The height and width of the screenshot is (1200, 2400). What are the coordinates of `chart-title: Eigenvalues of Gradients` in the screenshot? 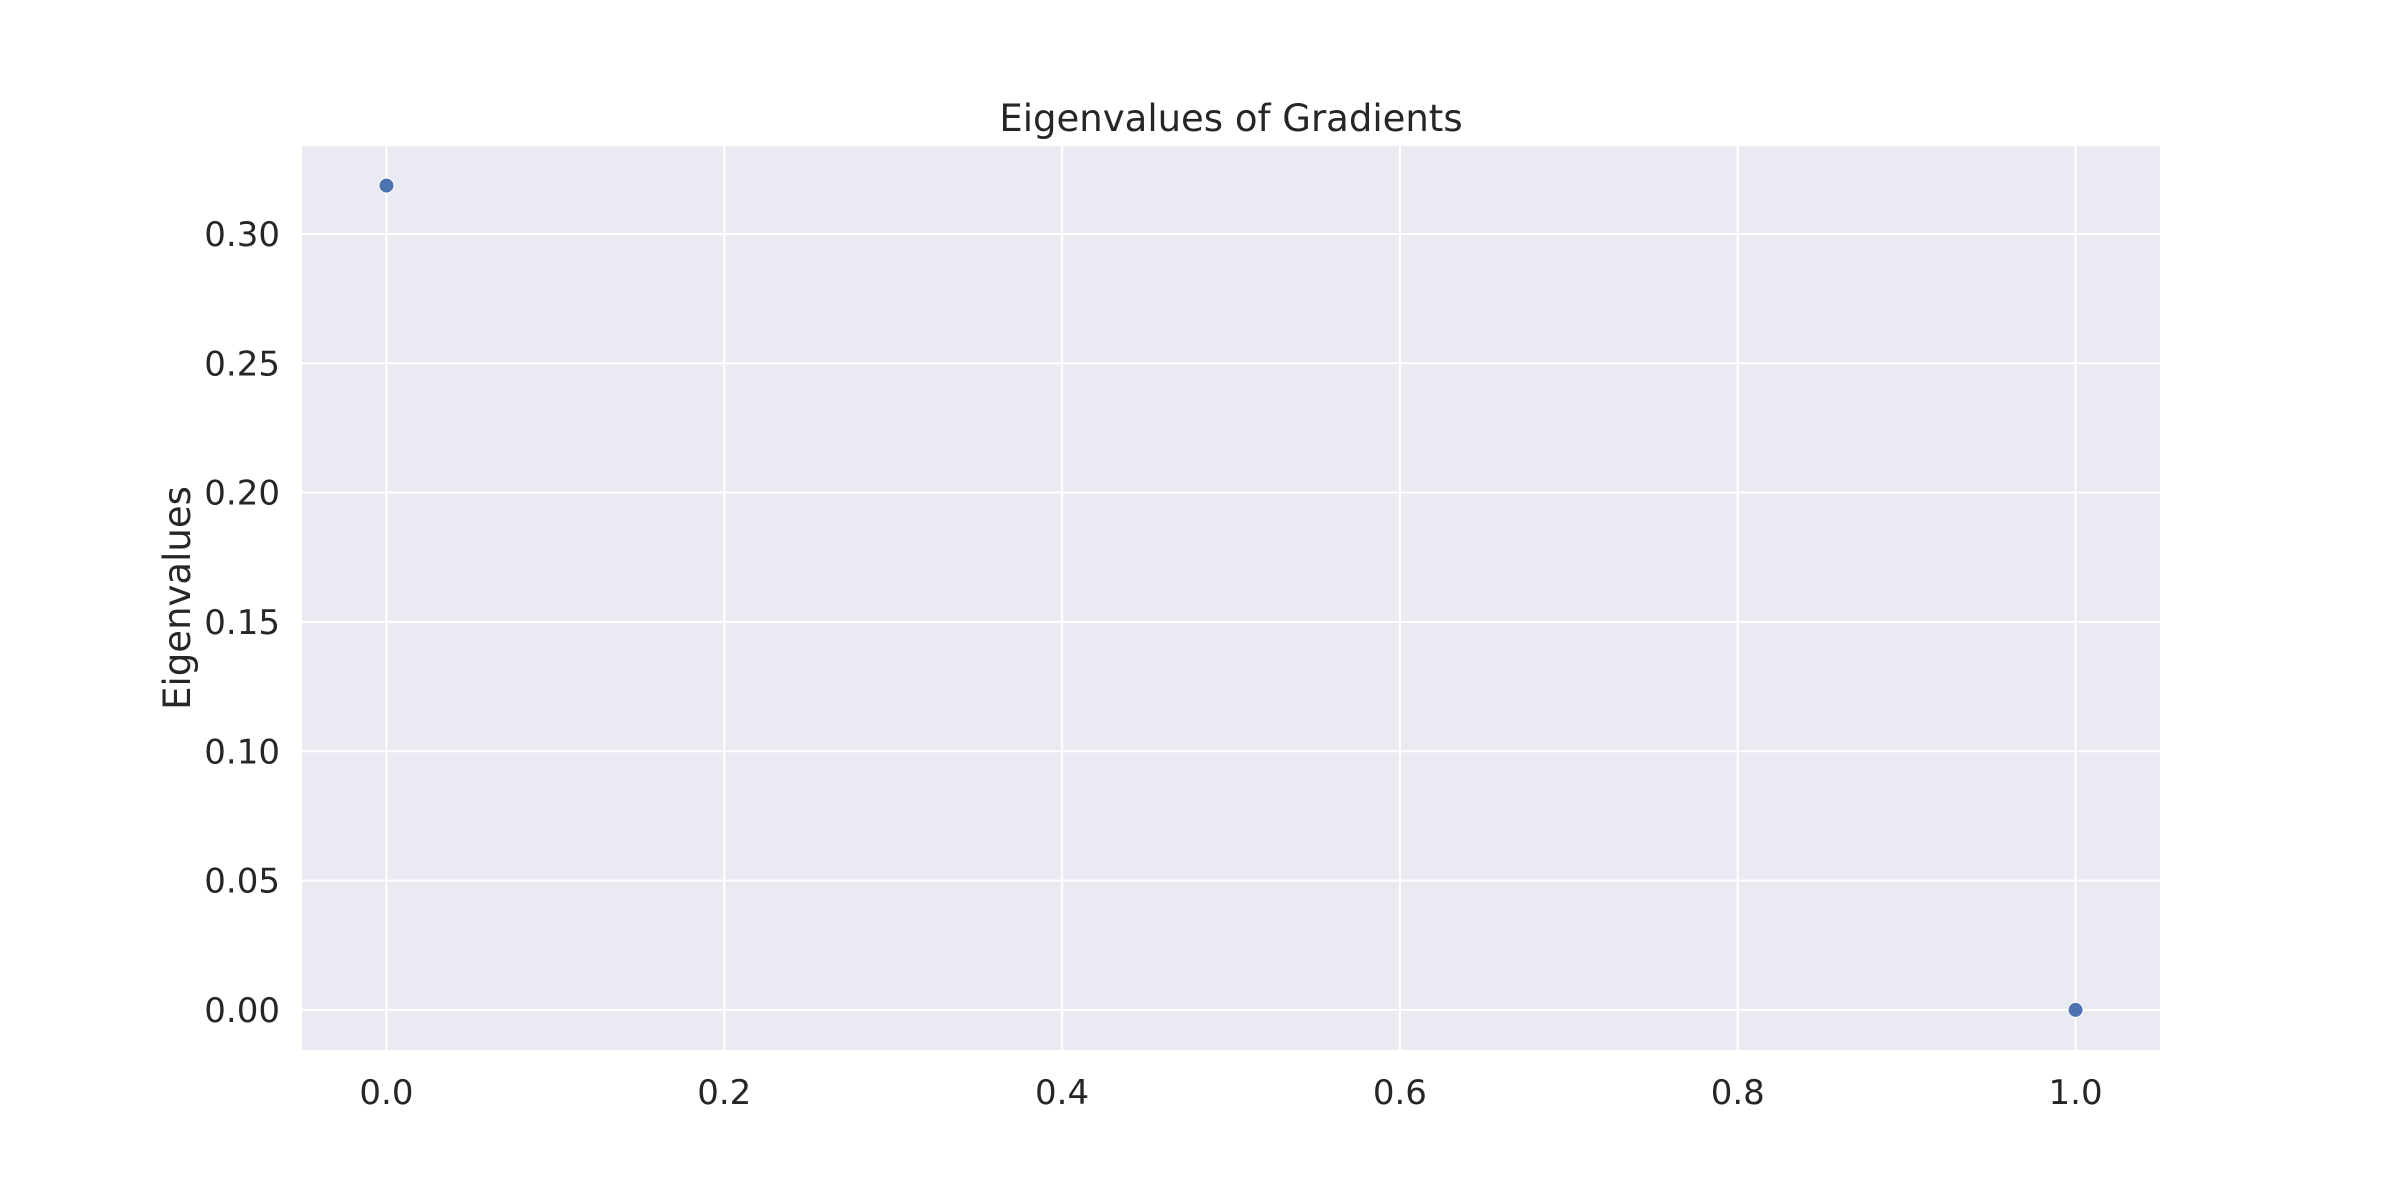 It's located at (1230, 118).